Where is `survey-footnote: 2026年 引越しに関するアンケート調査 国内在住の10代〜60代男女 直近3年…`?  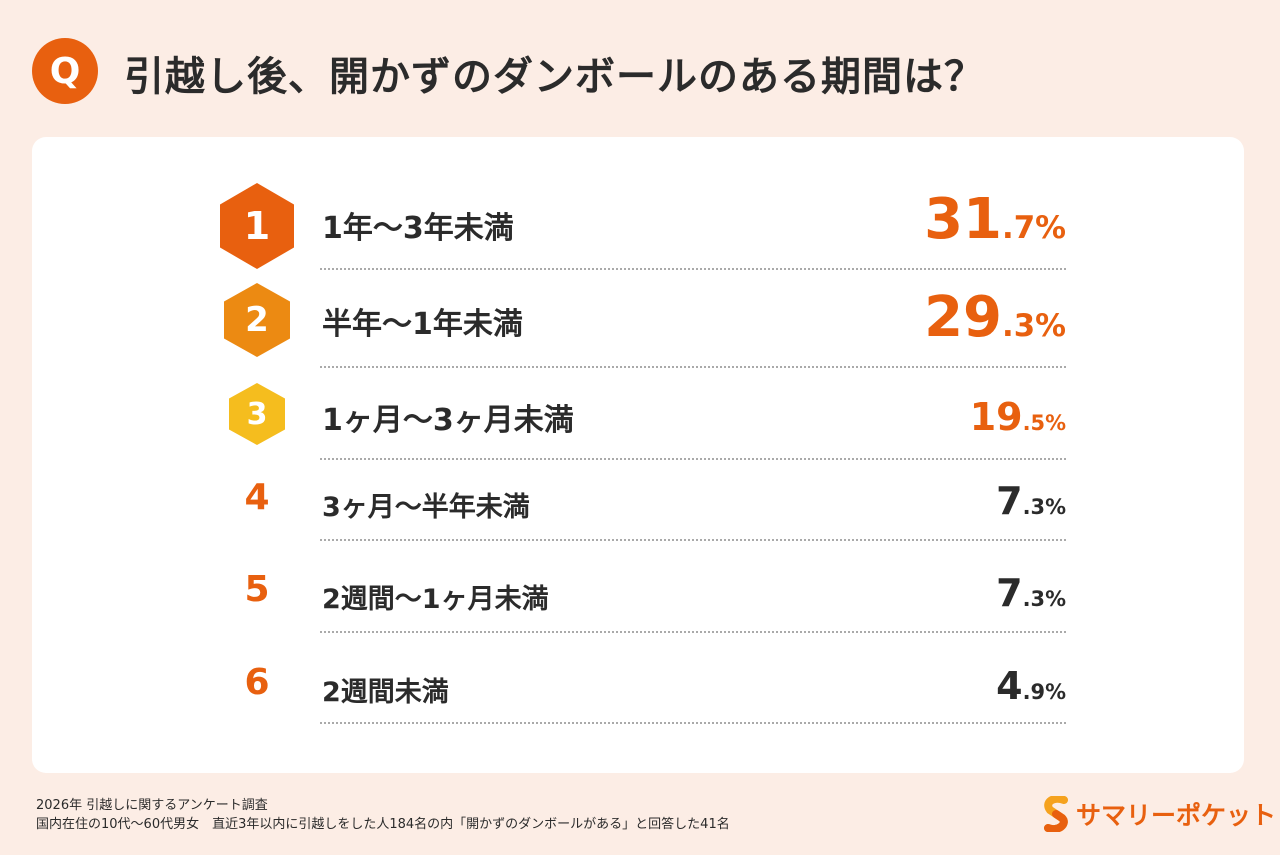 survey-footnote: 2026年 引越しに関するアンケート調査 国内在住の10代〜60代男女 直近3年… is located at coordinates (383, 815).